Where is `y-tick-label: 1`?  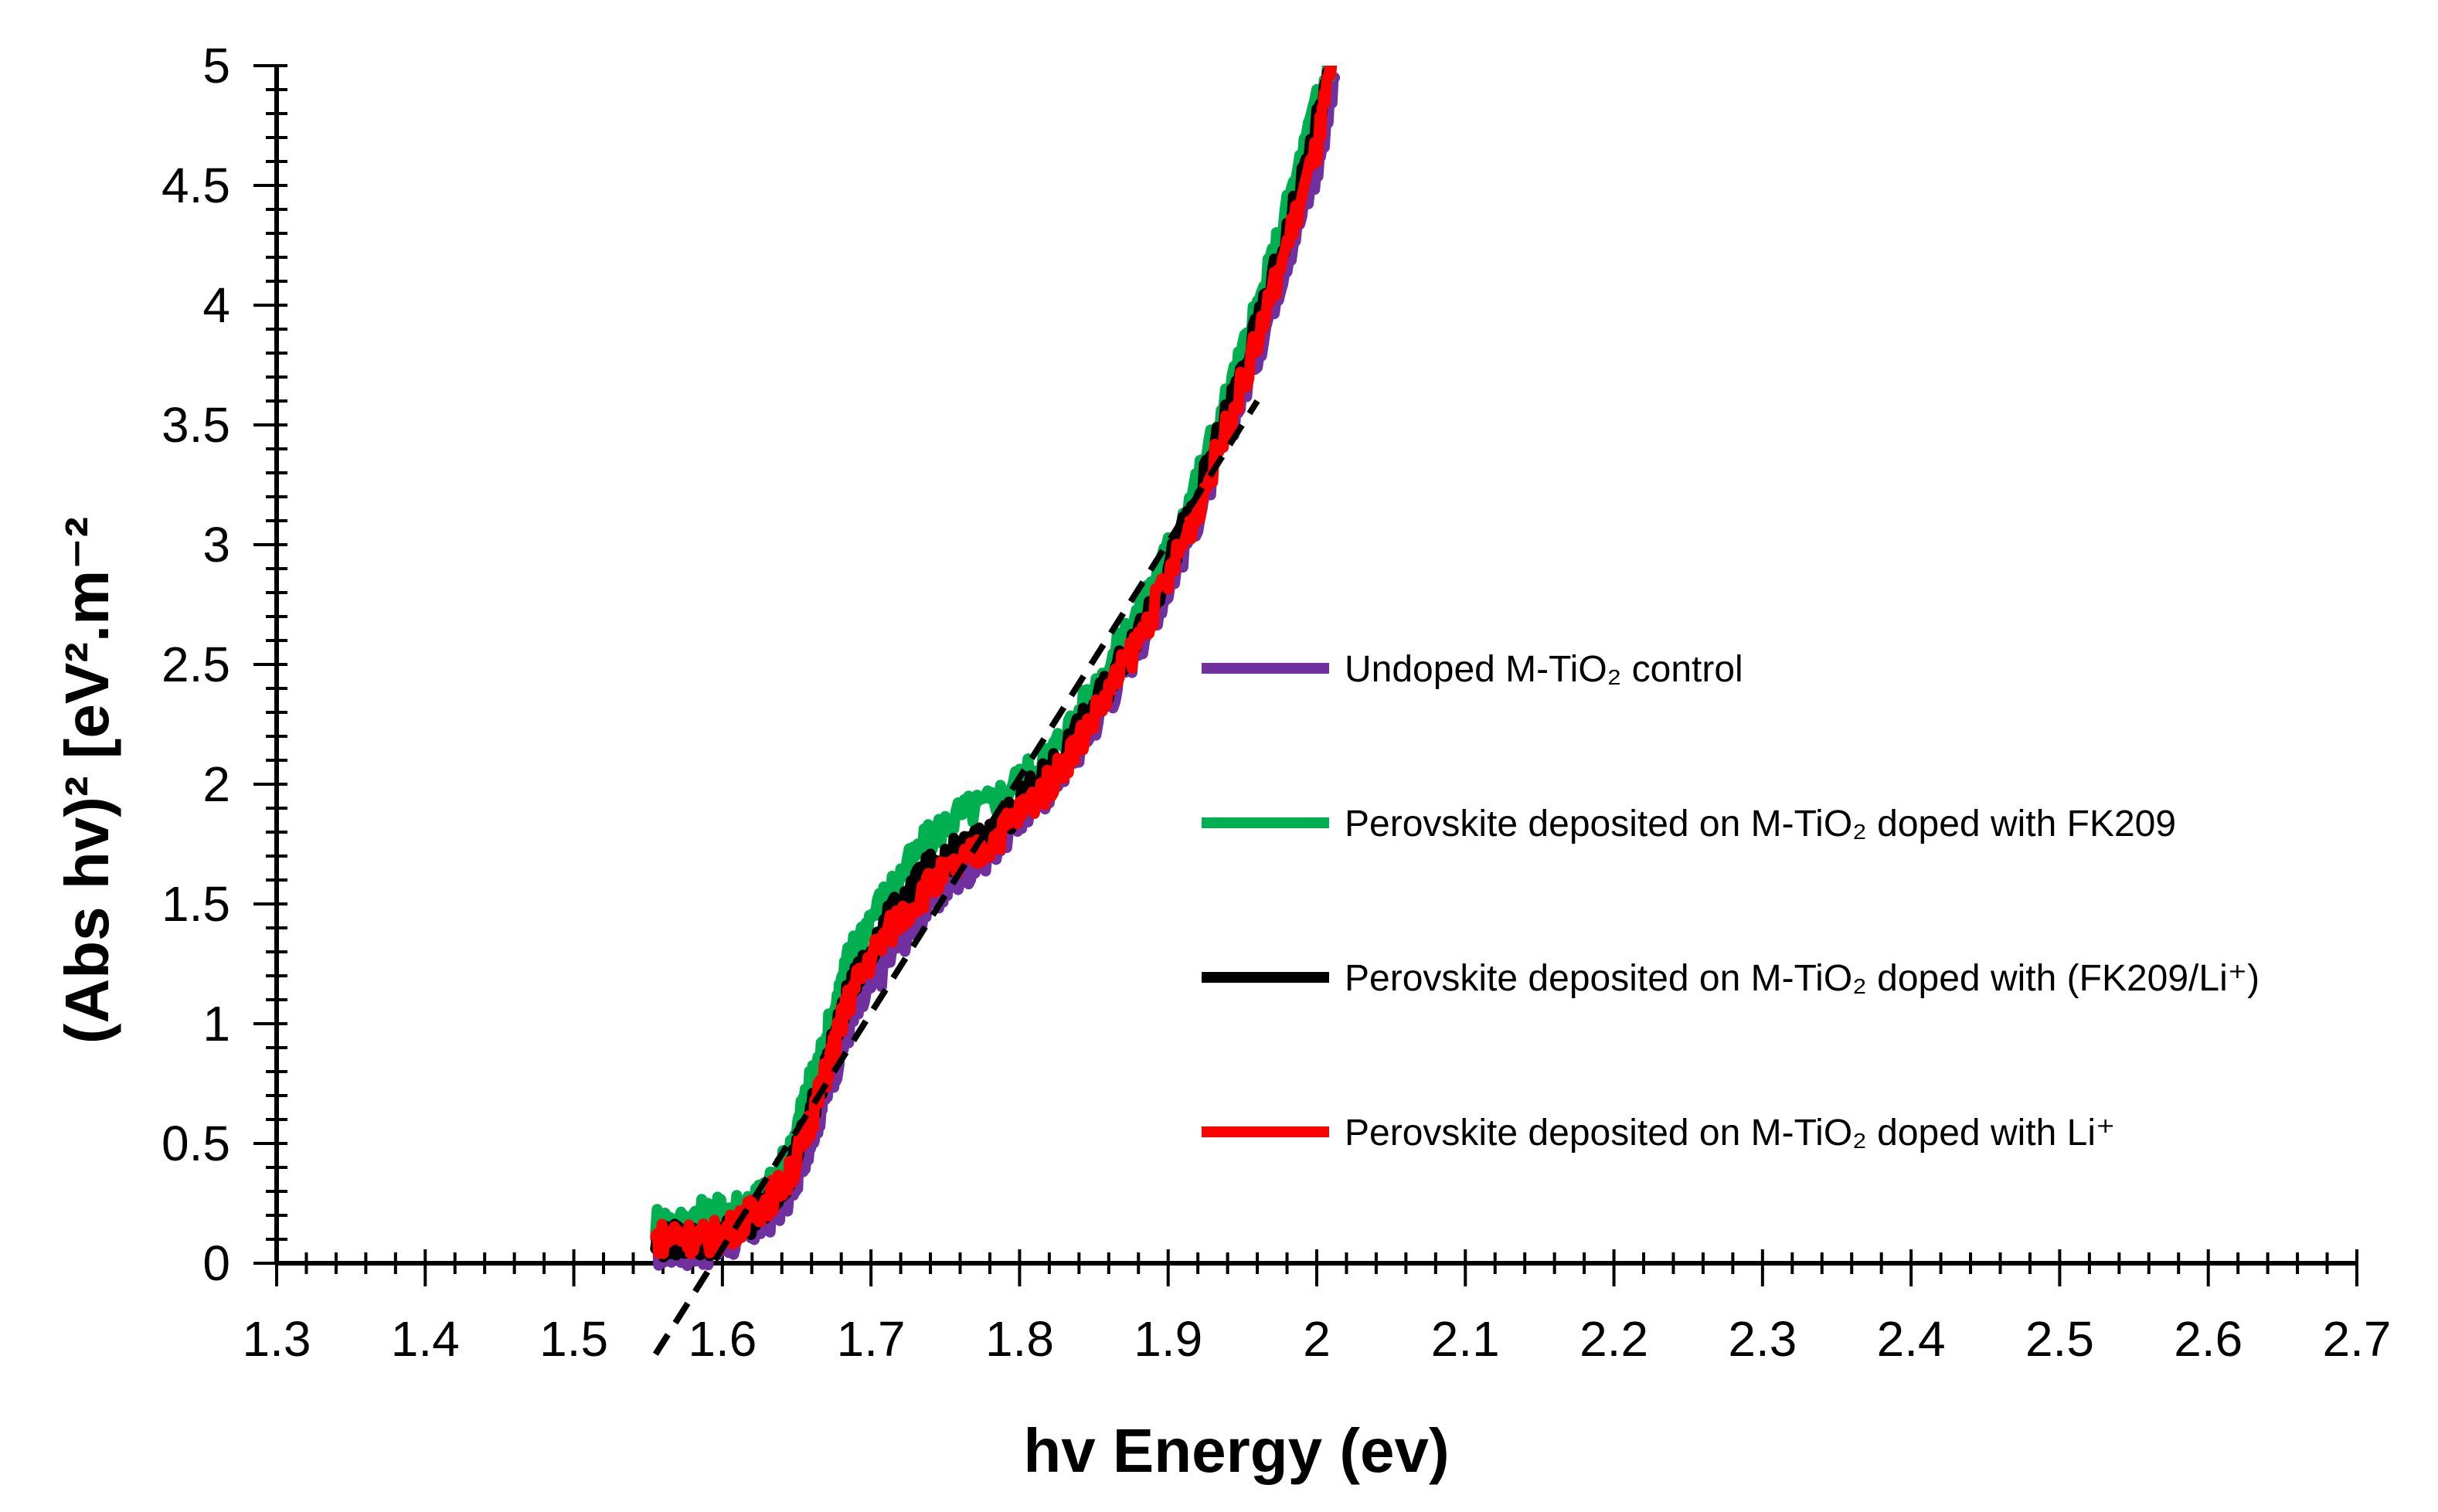
y-tick-label: 1 is located at coordinates (216, 1024).